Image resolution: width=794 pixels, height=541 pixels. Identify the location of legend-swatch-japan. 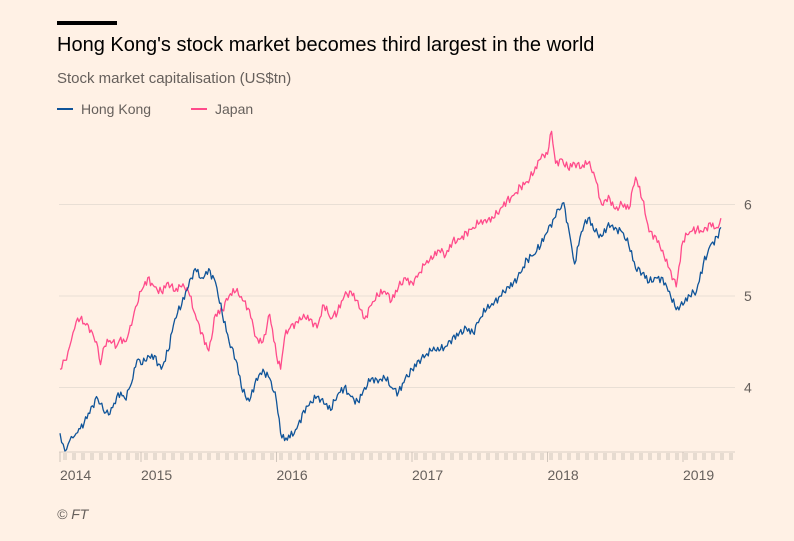
(199, 109).